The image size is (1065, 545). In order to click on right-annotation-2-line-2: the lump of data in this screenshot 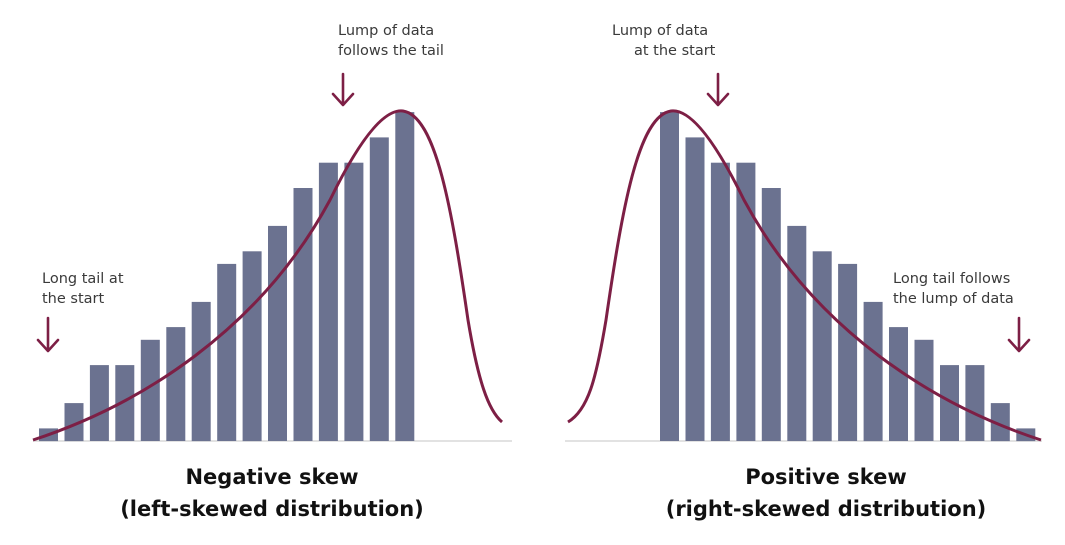, I will do `click(953, 299)`.